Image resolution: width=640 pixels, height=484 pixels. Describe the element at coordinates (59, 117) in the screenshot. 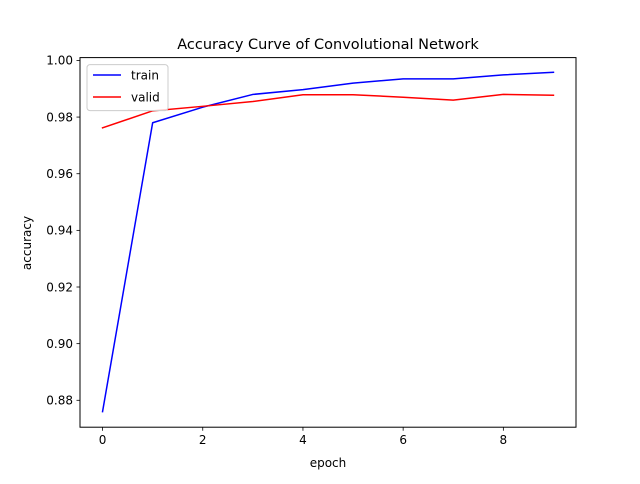

I see `y-tick-label: 0.98` at that location.